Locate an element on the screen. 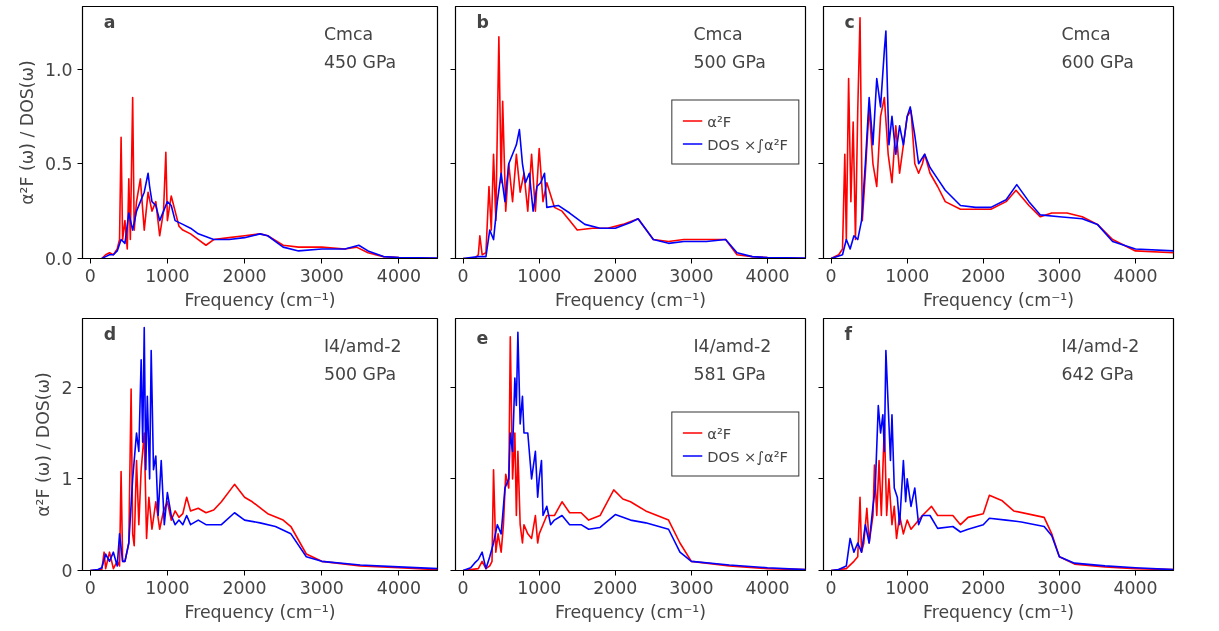  y-tick-label: 2 is located at coordinates (67, 387).